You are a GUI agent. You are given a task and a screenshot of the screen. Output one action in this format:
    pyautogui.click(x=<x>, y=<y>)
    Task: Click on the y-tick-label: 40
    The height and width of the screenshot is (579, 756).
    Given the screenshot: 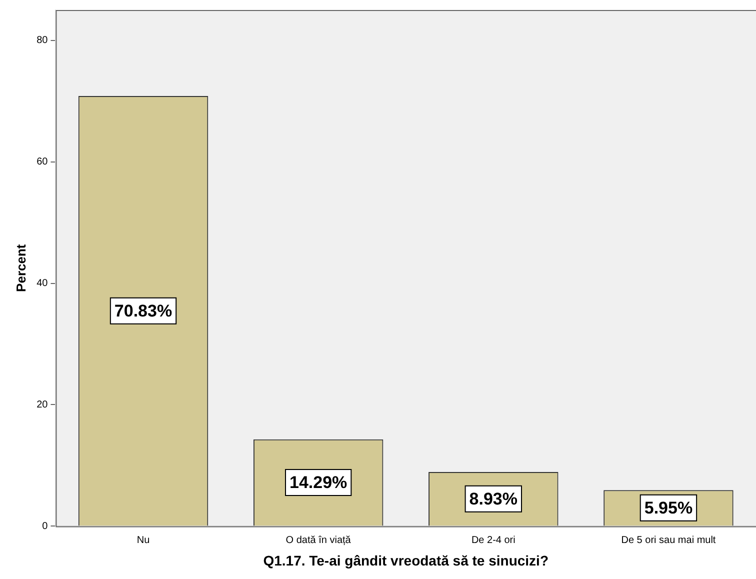 What is the action you would take?
    pyautogui.click(x=42, y=284)
    